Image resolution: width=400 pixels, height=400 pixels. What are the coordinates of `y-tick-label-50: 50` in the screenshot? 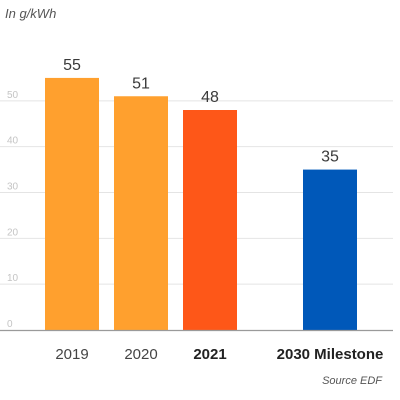 It's located at (13, 95).